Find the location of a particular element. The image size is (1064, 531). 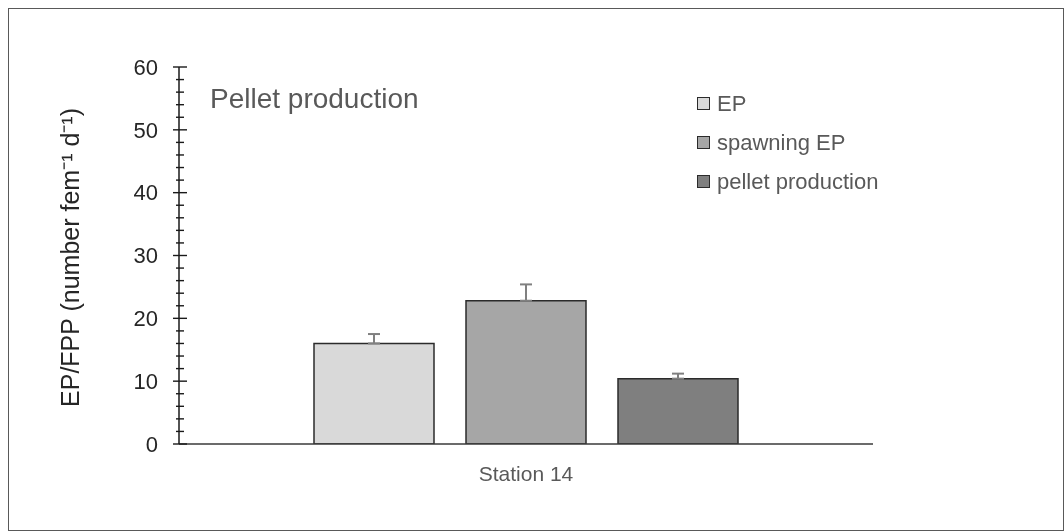

y-tick-label: 0 is located at coordinates (151, 444).